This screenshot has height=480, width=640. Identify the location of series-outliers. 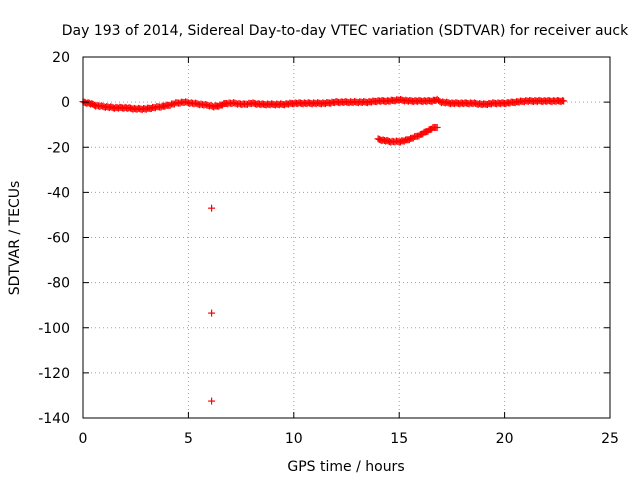
(212, 304).